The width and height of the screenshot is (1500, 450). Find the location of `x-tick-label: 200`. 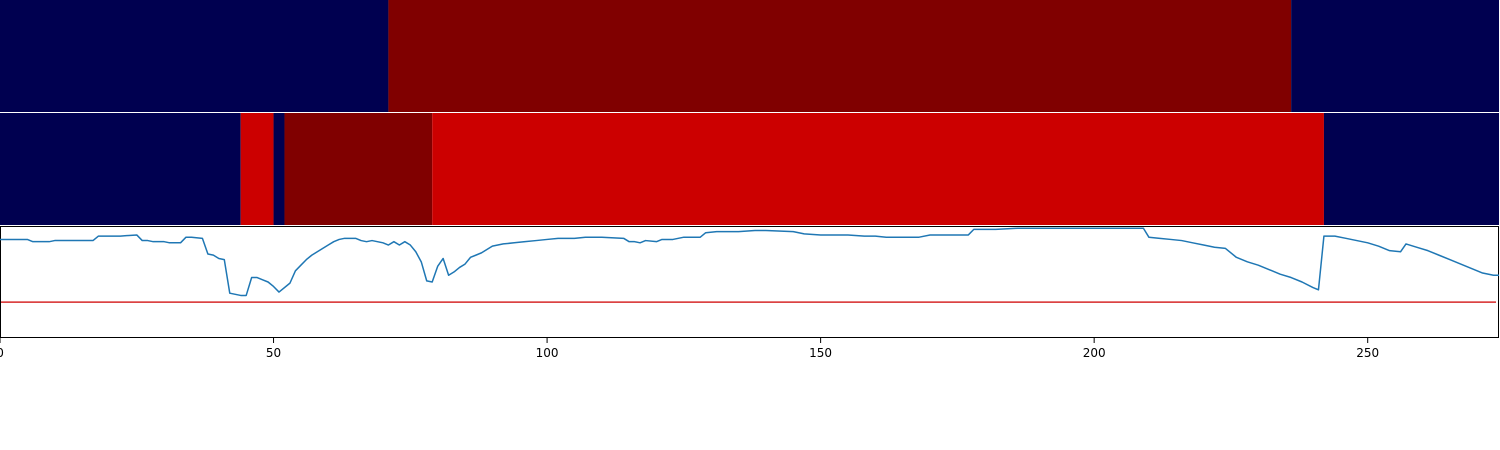

x-tick-label: 200 is located at coordinates (1094, 353).